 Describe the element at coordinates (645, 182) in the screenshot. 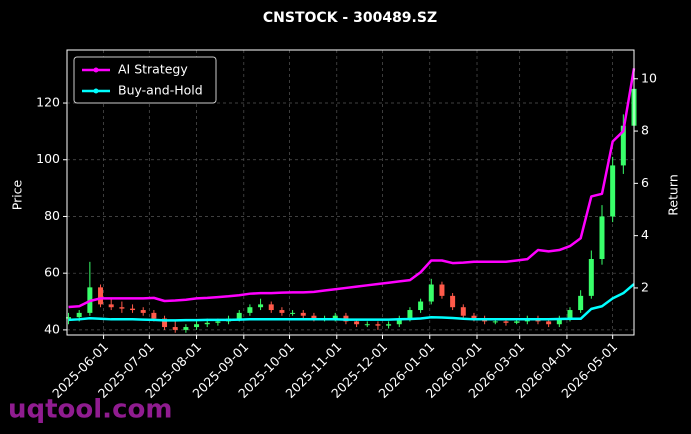

I see `y2-tick-label: 6` at that location.